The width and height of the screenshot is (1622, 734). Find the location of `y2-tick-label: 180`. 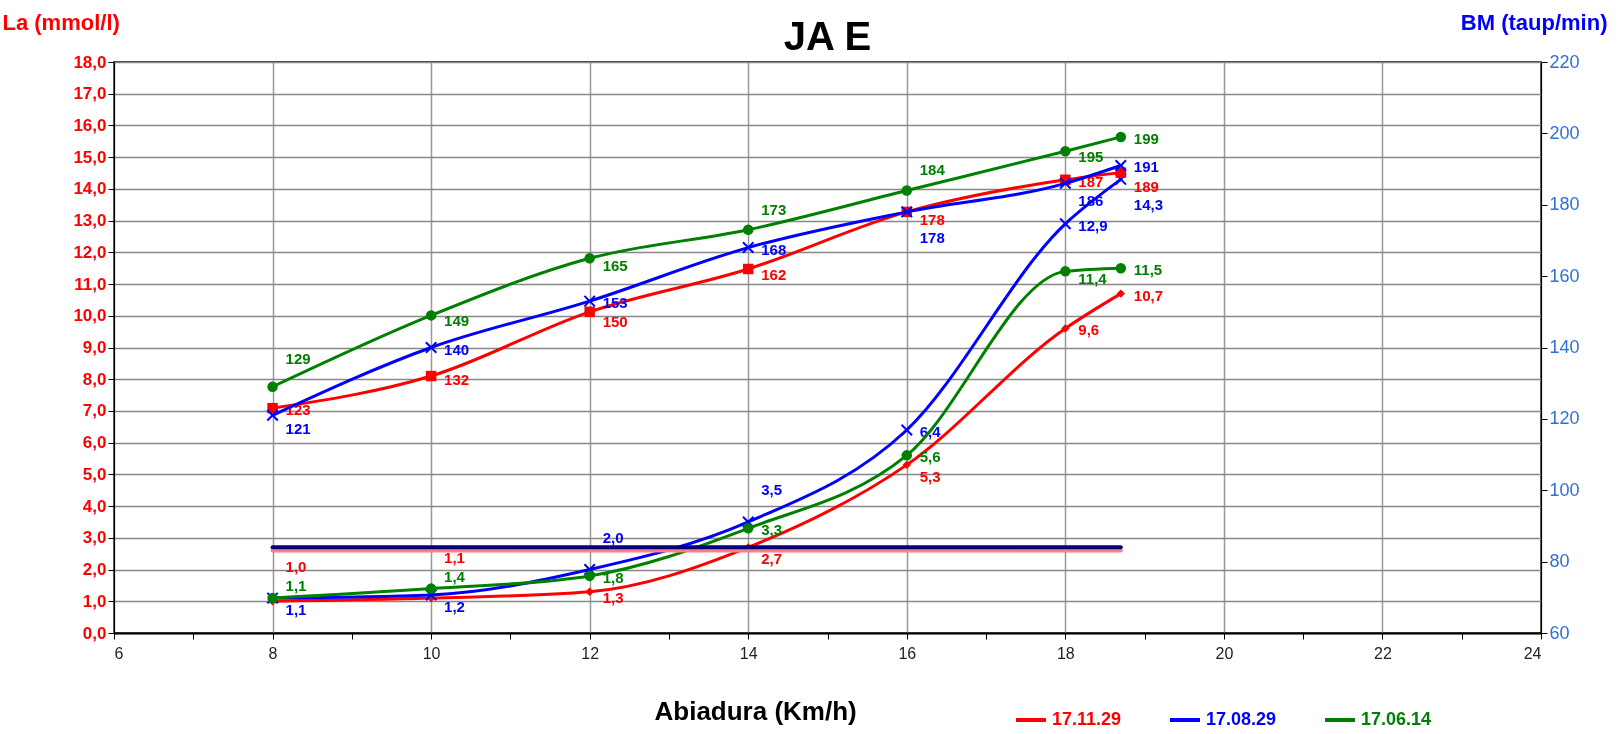

y2-tick-label: 180 is located at coordinates (1564, 204).